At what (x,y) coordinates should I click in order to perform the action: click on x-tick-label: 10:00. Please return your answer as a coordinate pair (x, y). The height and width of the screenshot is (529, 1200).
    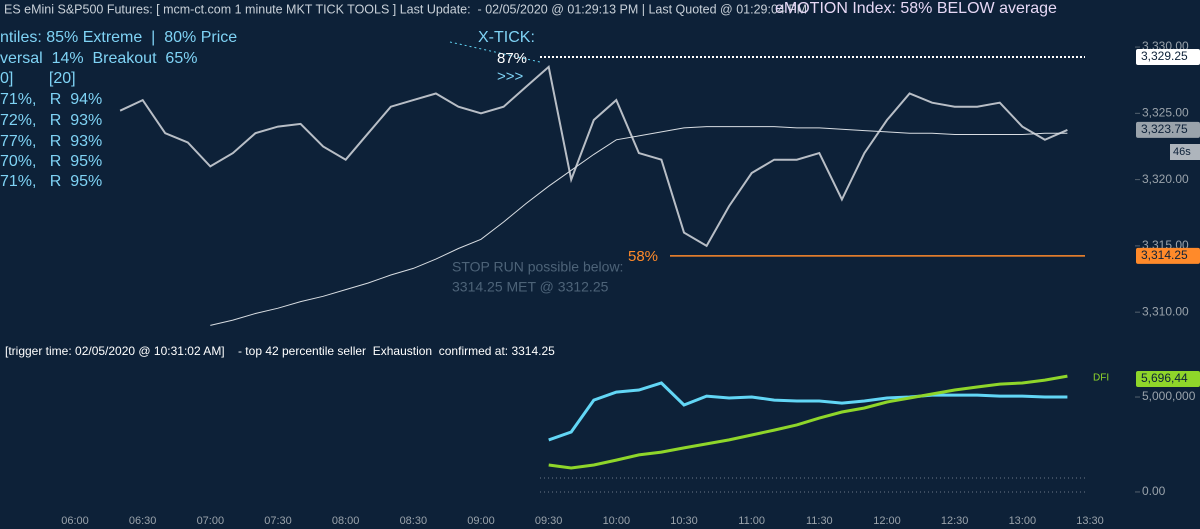
    Looking at the image, I should click on (617, 521).